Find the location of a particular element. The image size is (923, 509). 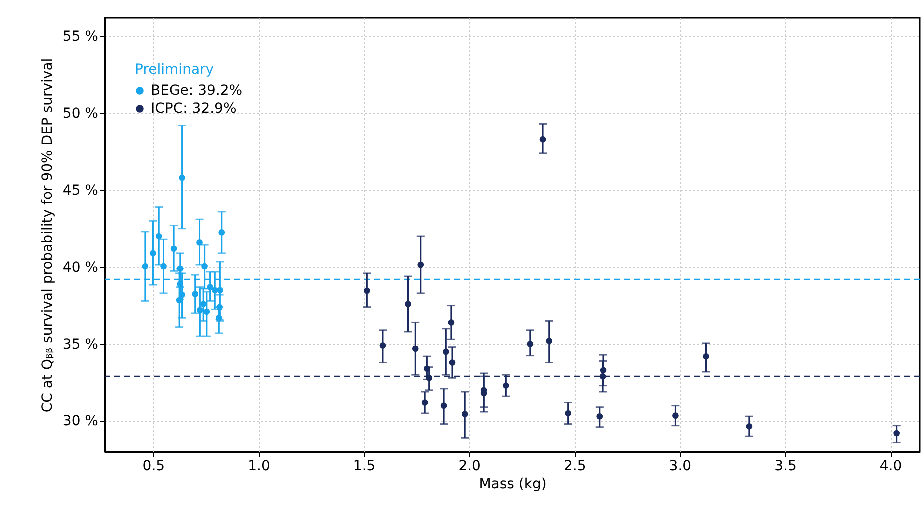

x-tick-label: 1.5 is located at coordinates (364, 466).